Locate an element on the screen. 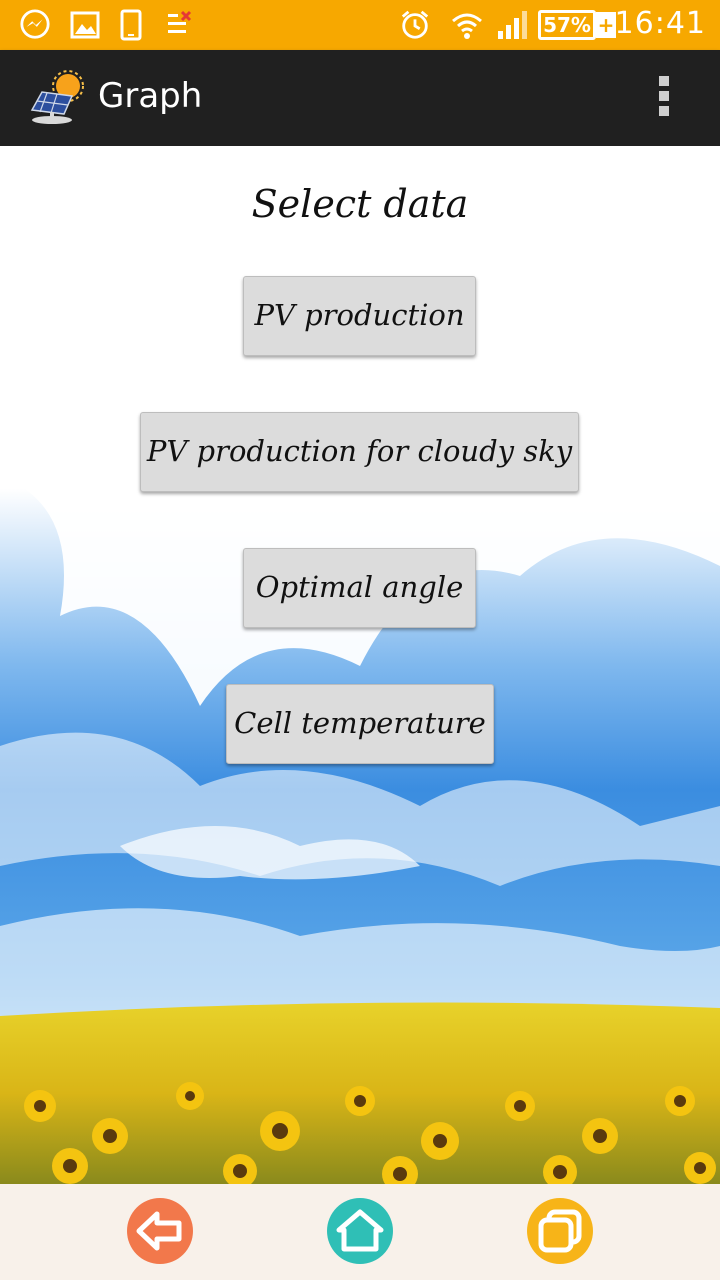 Image resolution: width=720 pixels, height=1280 pixels. section-heading: Select data is located at coordinates (360, 204).